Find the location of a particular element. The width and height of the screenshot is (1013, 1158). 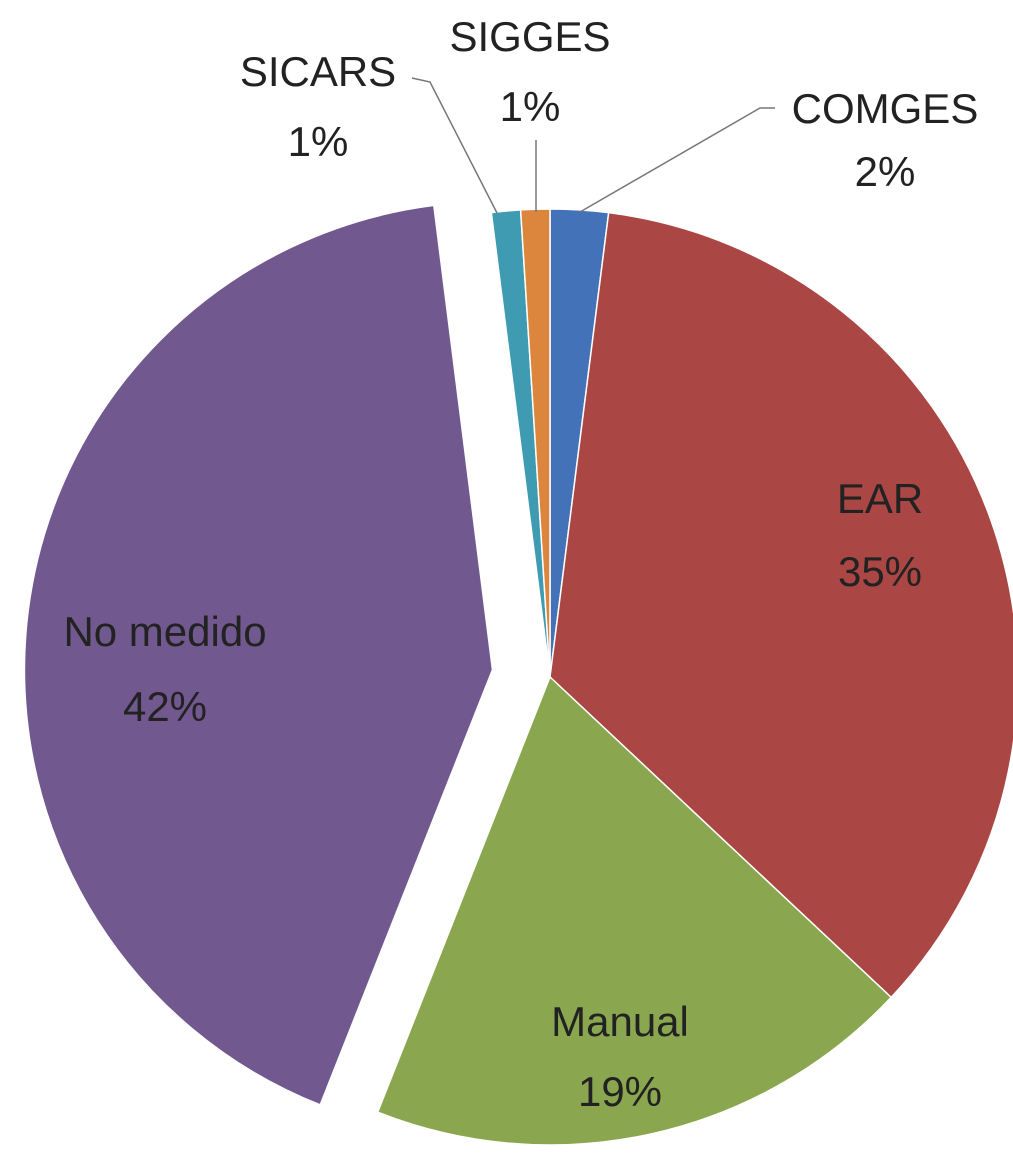

slice-label: No medido is located at coordinates (164, 631).